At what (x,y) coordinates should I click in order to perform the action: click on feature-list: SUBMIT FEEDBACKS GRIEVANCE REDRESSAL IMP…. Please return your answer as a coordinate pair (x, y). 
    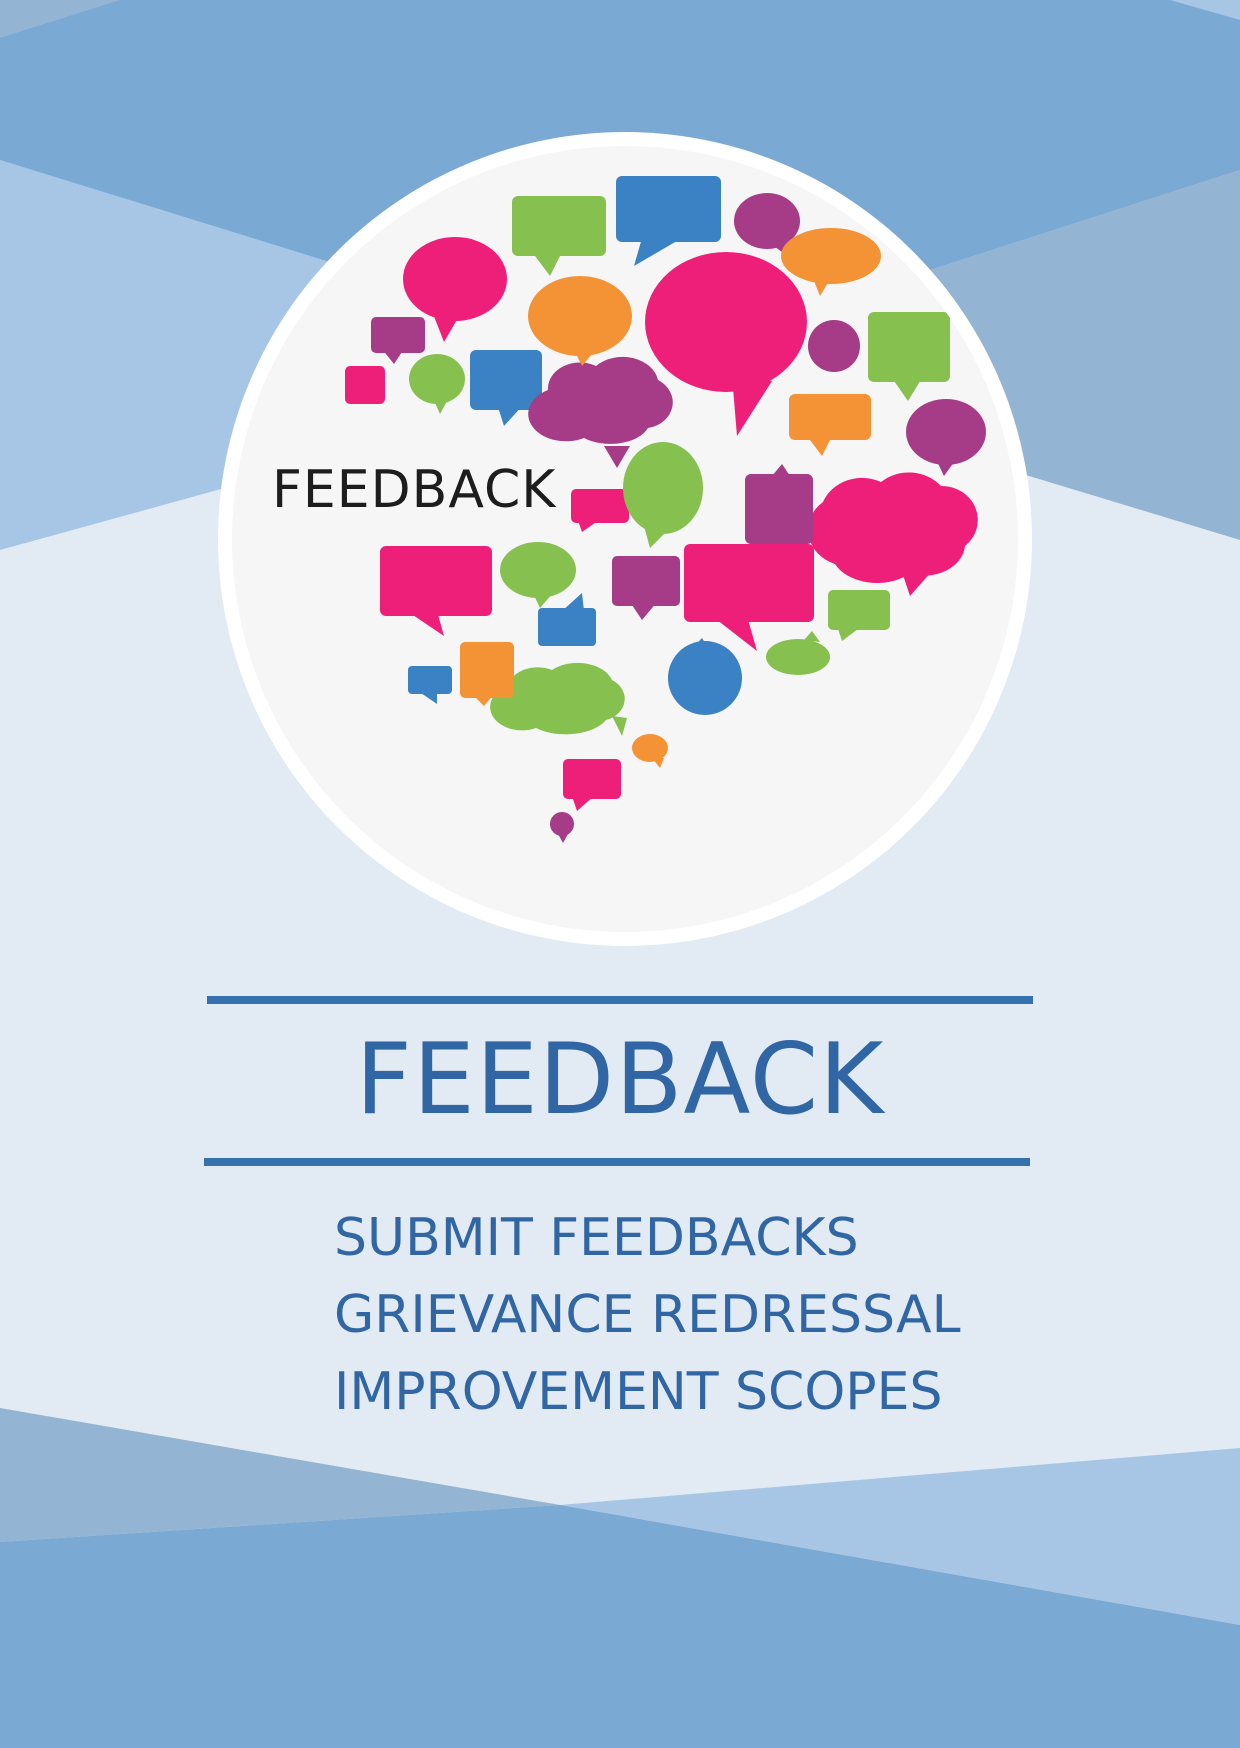
    Looking at the image, I should click on (647, 1315).